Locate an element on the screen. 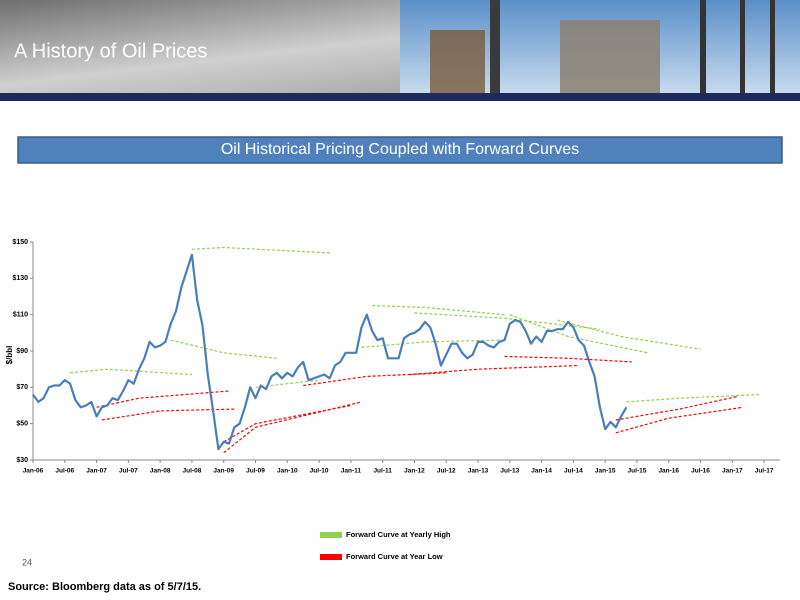 The width and height of the screenshot is (800, 600). y-tick-label: $130 is located at coordinates (20, 278).